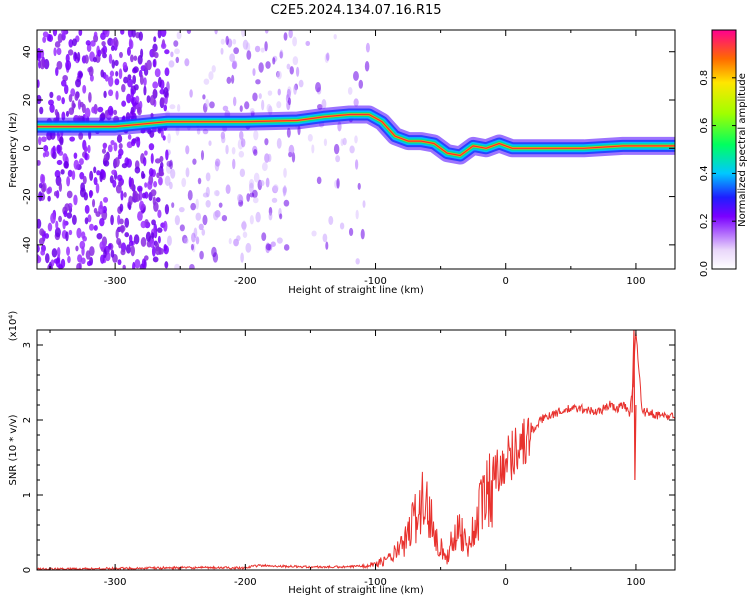  I want to click on x-tick-label: -200, so click(245, 582).